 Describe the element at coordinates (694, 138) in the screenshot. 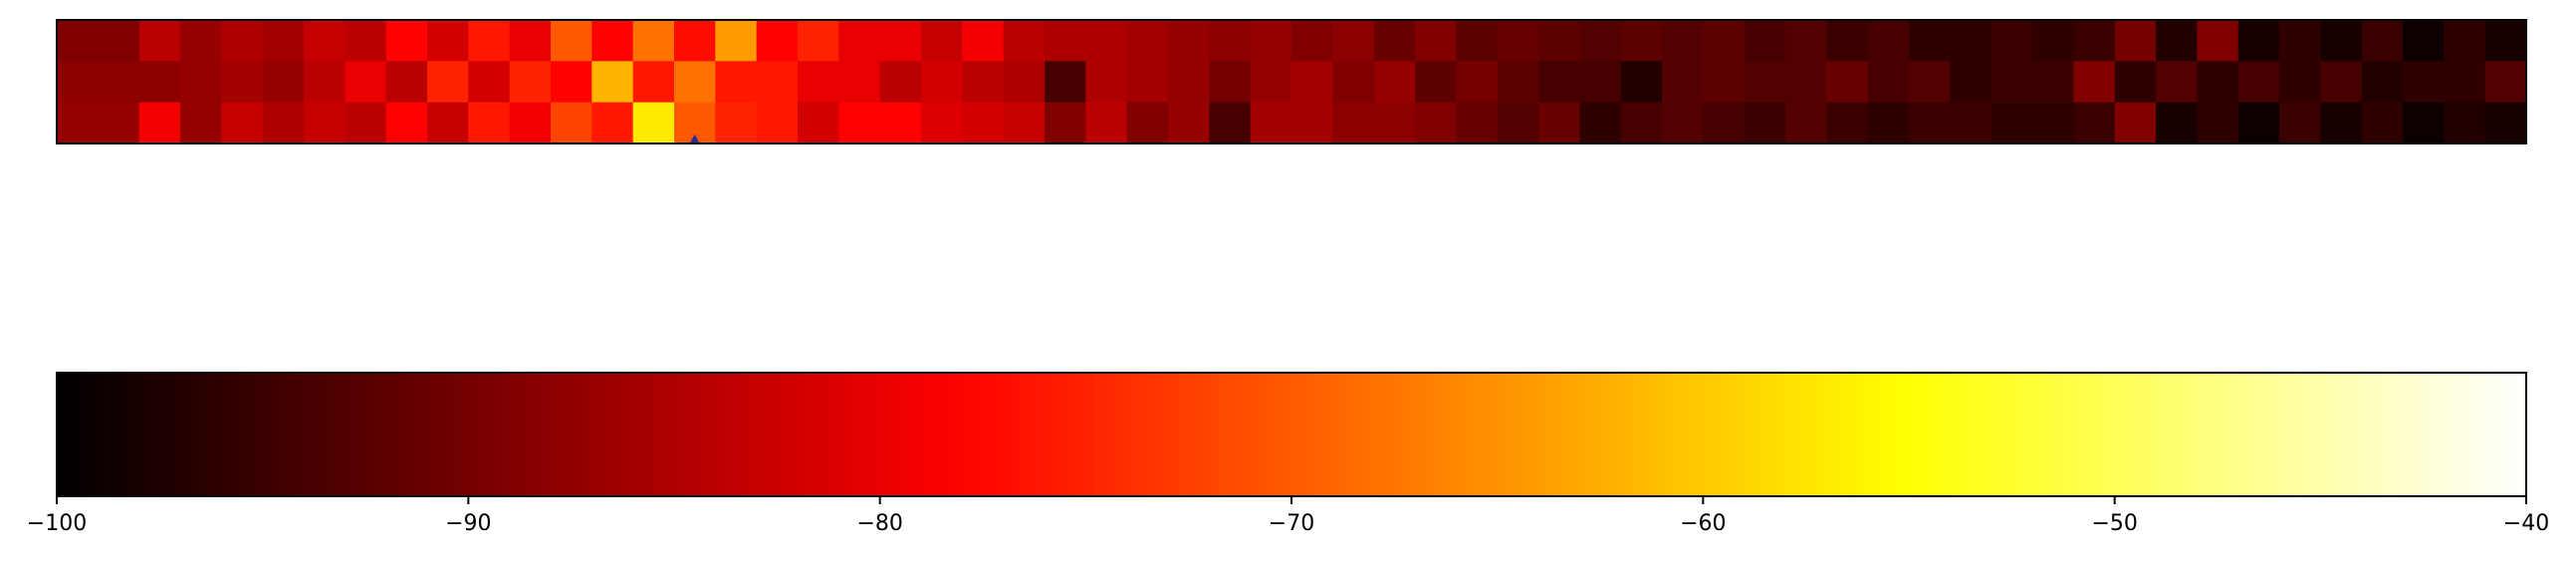

I see `heatmap-marker-layer` at that location.